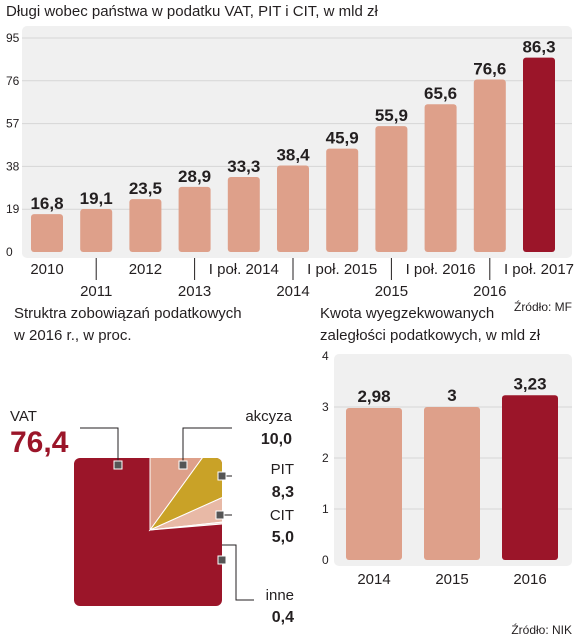 The height and width of the screenshot is (640, 576). Describe the element at coordinates (283, 492) in the screenshot. I see `pie-value-PIT: 8,3` at that location.